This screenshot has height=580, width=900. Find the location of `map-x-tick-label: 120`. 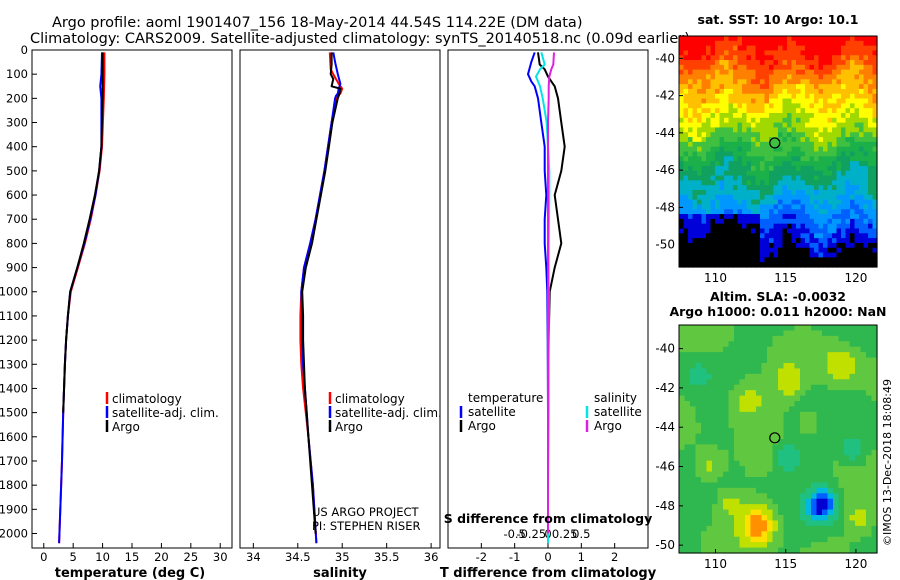

map-x-tick-label: 120 is located at coordinates (855, 564).